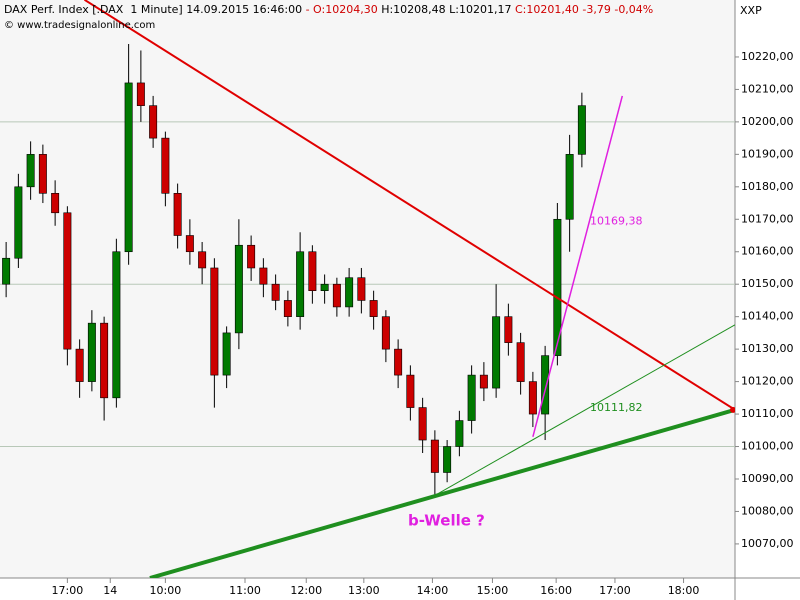 Image resolution: width=800 pixels, height=600 pixels. What do you see at coordinates (110, 590) in the screenshot?
I see `x-tick-label: 14` at bounding box center [110, 590].